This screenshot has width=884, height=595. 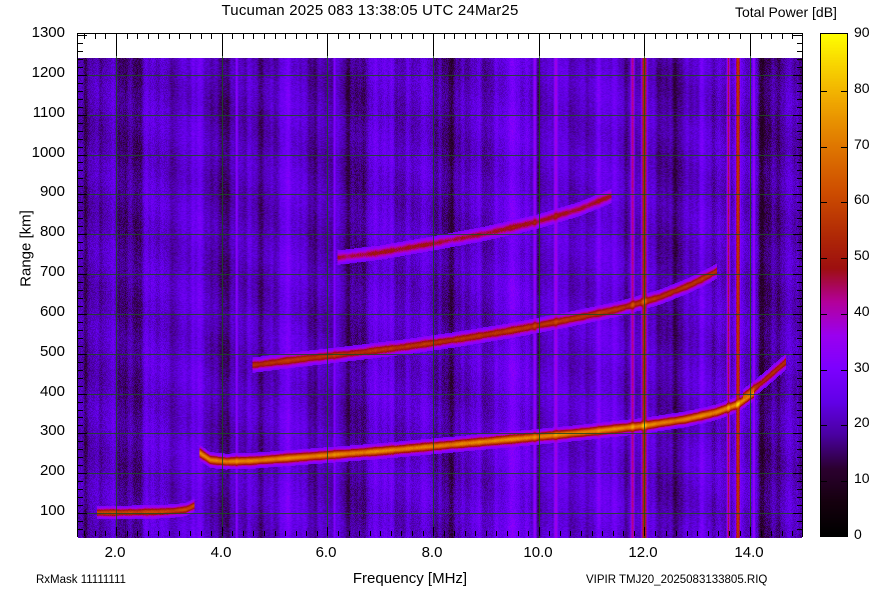 I want to click on y-axis-tick-label: 1000, so click(x=48, y=152).